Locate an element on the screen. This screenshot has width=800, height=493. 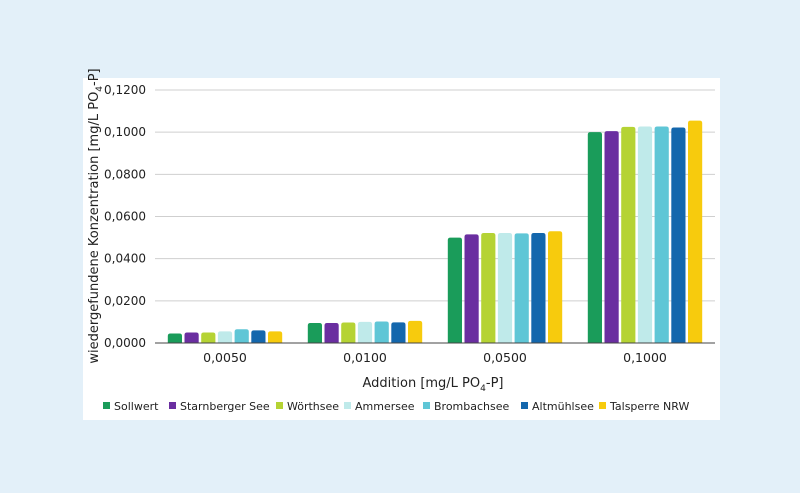
legend-label: Wörthsee is located at coordinates (313, 406).